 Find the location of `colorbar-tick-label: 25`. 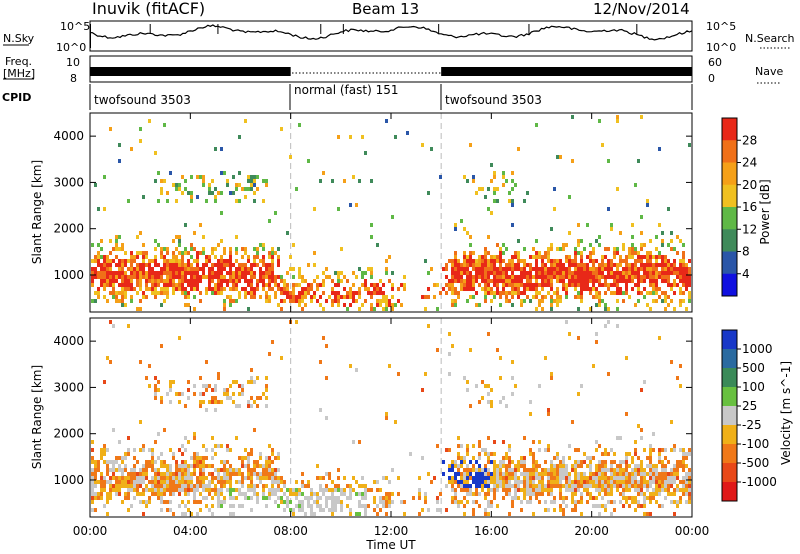

colorbar-tick-label: 25 is located at coordinates (749, 406).